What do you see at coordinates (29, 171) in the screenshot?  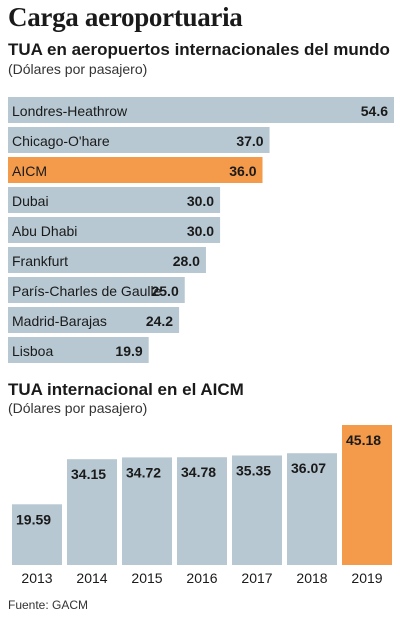 I see `bar-category-label: AICM` at bounding box center [29, 171].